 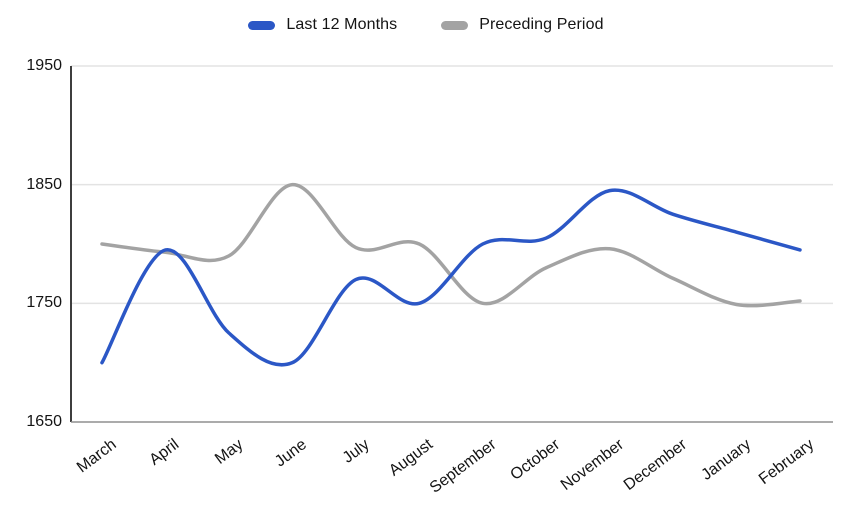 I want to click on legend-swatch-gray-icon, so click(x=455, y=25).